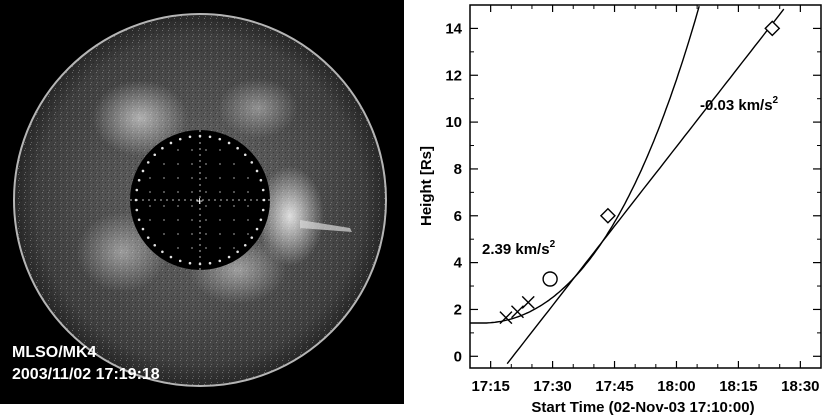  Describe the element at coordinates (676, 386) in the screenshot. I see `x-tick-label: 18:00` at that location.